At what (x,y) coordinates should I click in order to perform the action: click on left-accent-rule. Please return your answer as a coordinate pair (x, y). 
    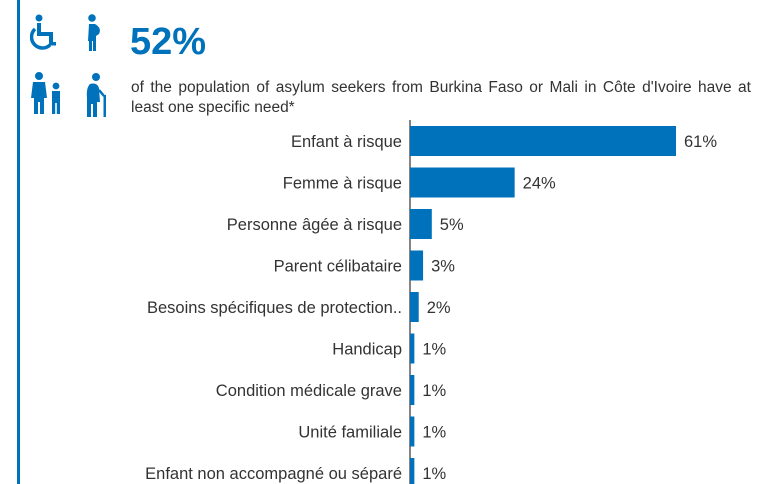
    Looking at the image, I should click on (18, 242).